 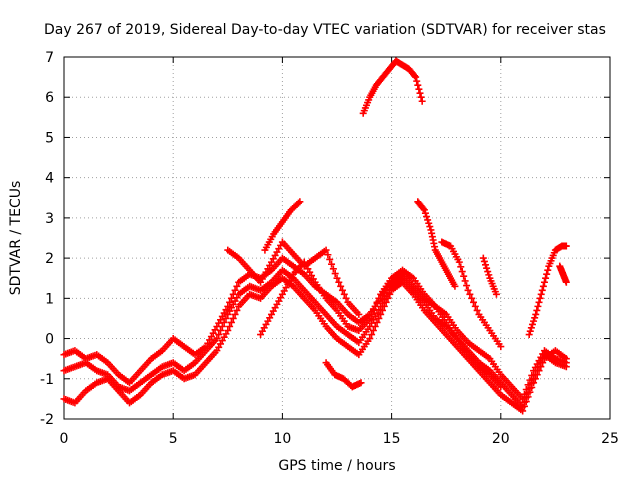 I want to click on y-tick-label: 5, so click(x=49, y=138).